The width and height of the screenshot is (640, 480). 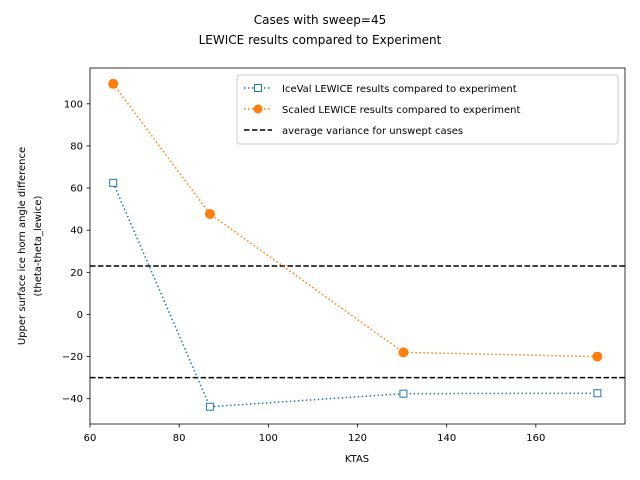 What do you see at coordinates (72, 399) in the screenshot?
I see `y-tick-label-0: −40` at bounding box center [72, 399].